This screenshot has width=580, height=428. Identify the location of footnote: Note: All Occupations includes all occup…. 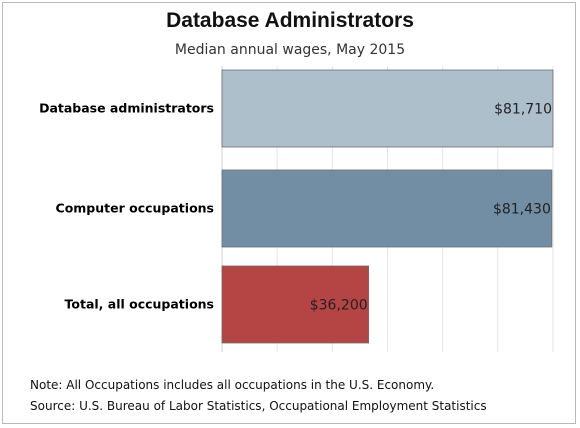
(232, 385).